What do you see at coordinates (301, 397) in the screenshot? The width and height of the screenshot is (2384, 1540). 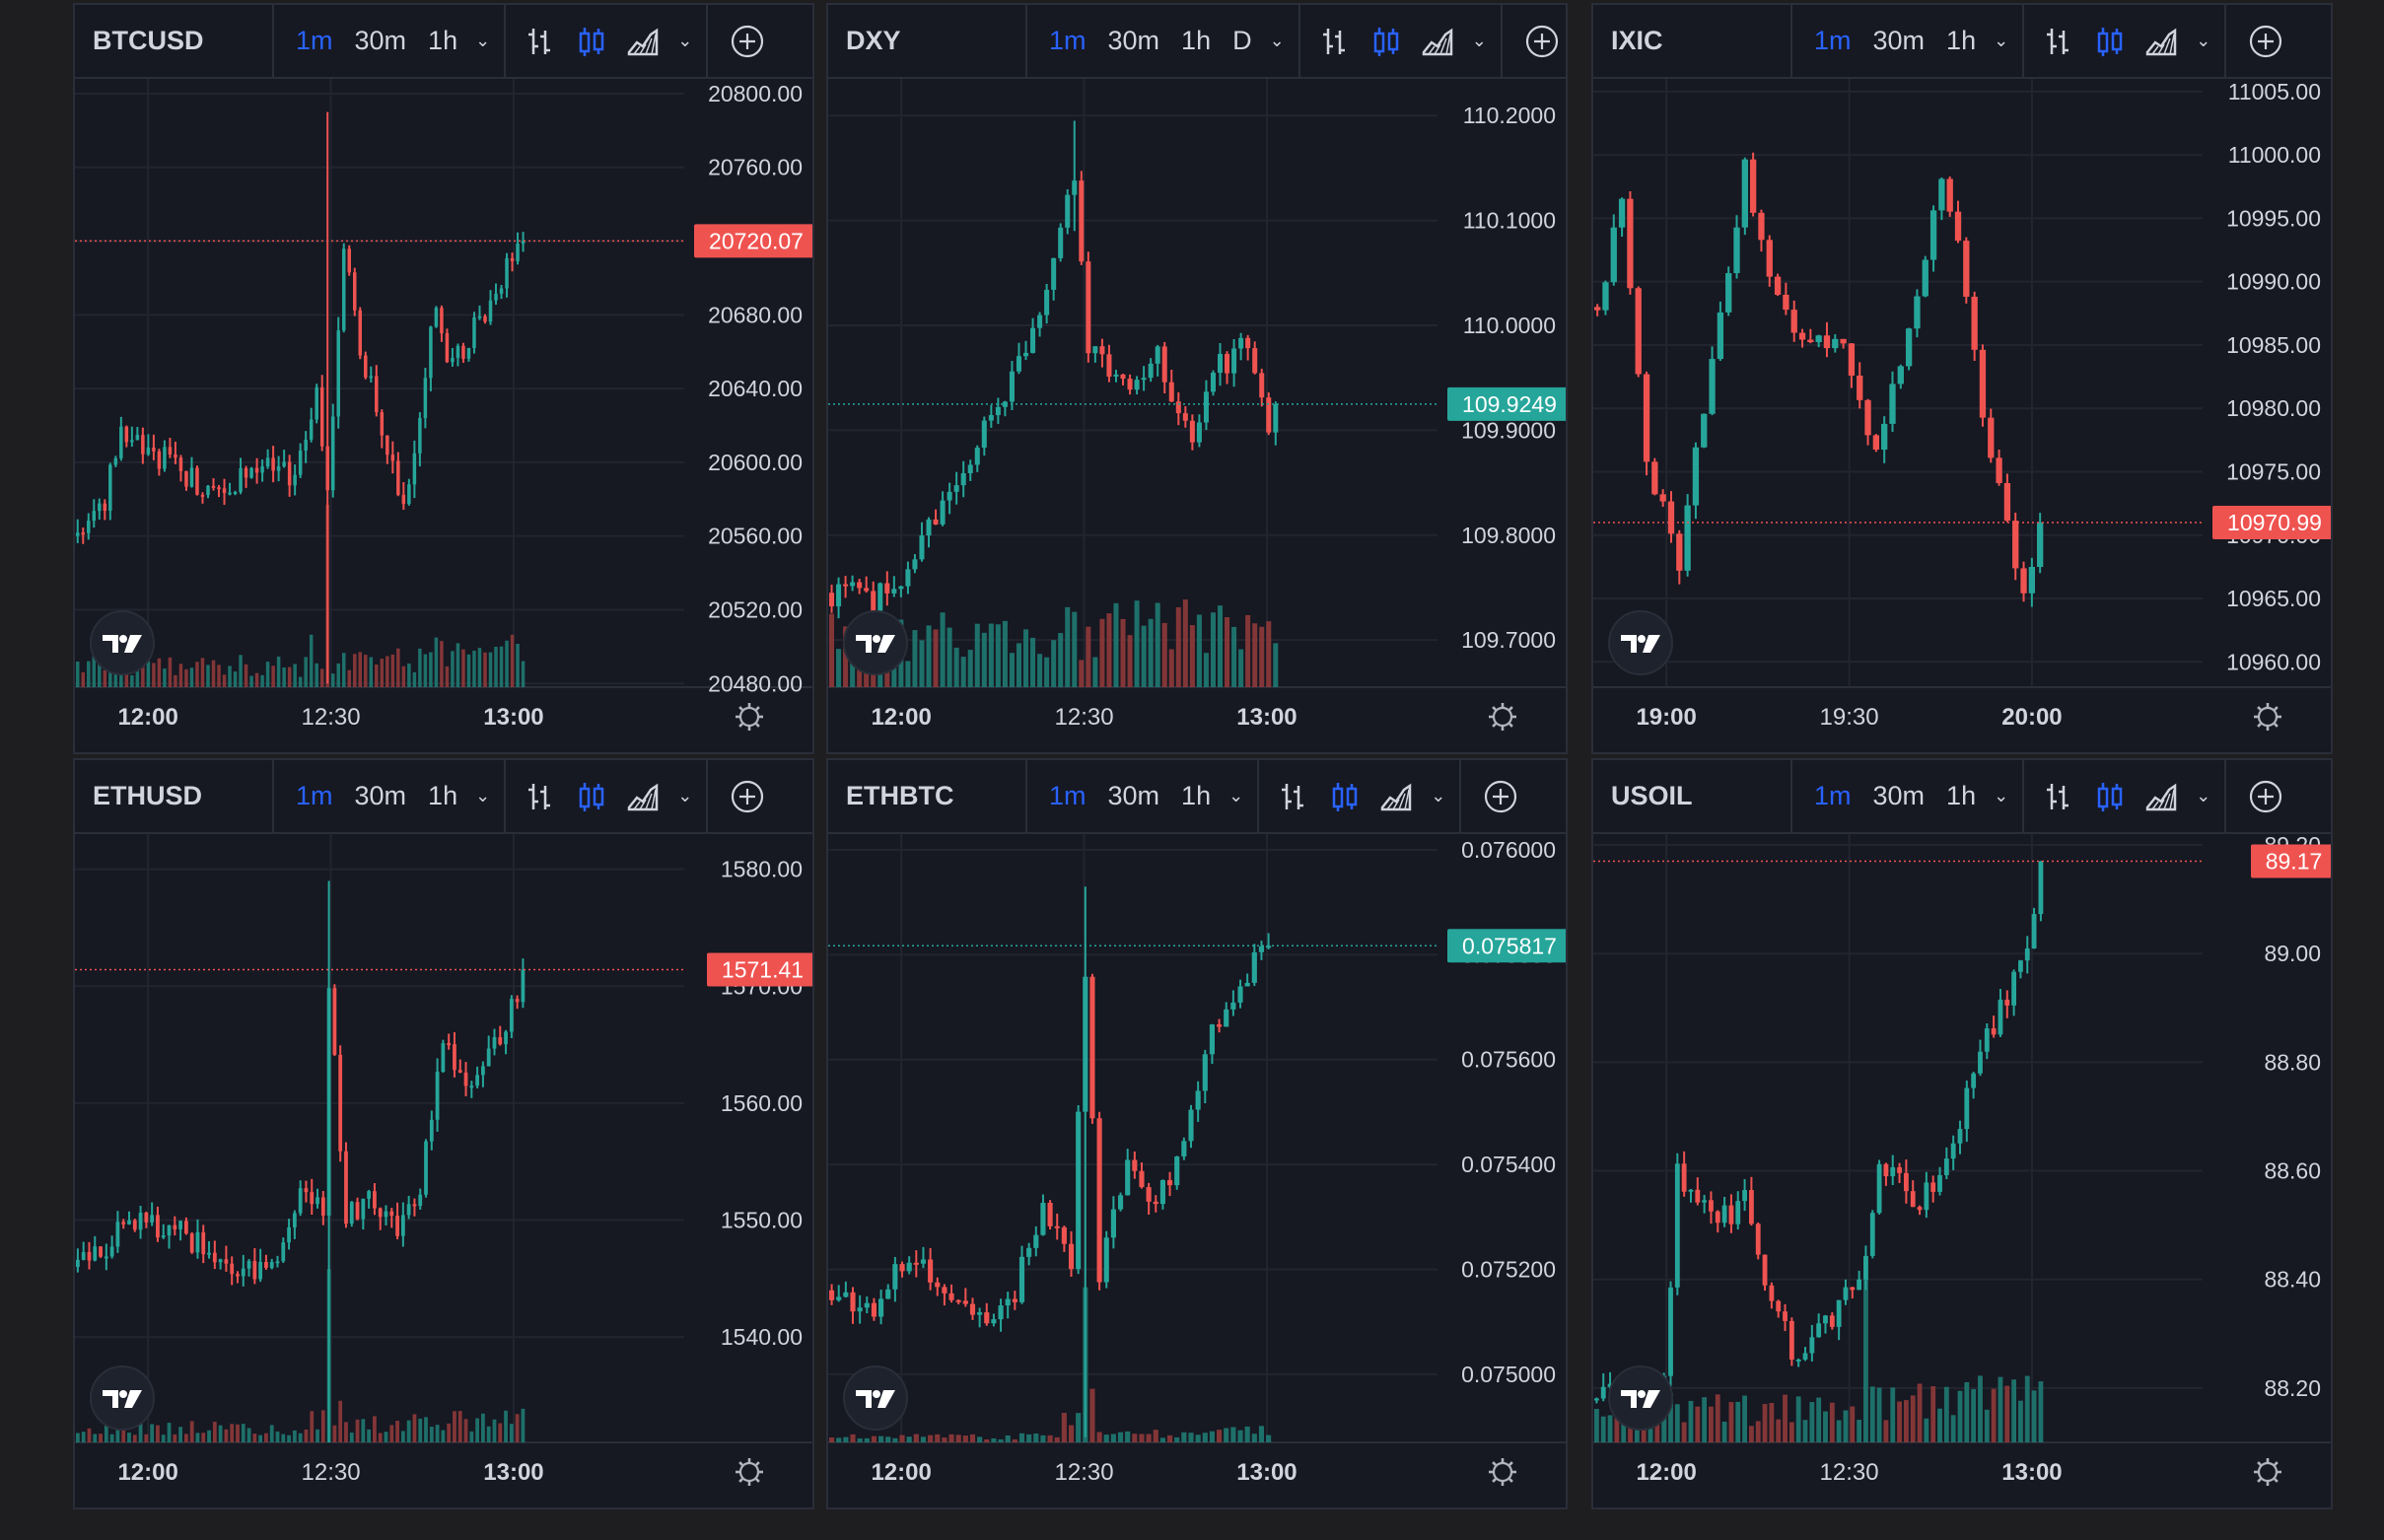 I see `candles` at bounding box center [301, 397].